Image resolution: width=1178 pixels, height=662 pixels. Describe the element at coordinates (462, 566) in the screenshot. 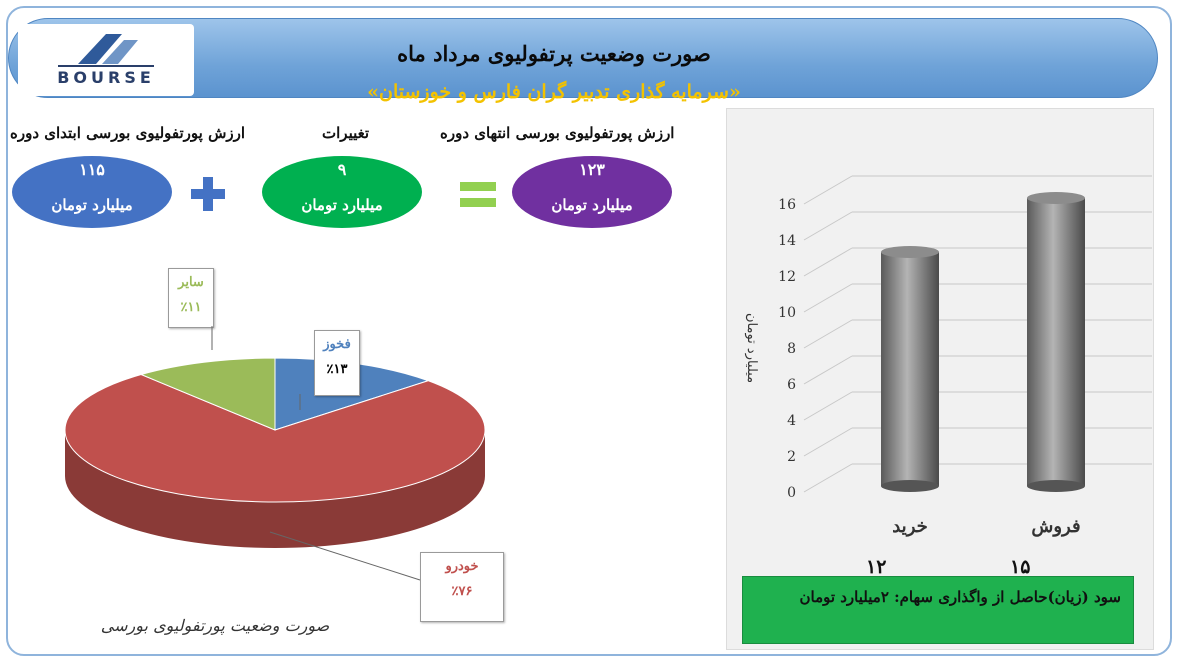

I see `slice-label-khodro: خودرو` at that location.